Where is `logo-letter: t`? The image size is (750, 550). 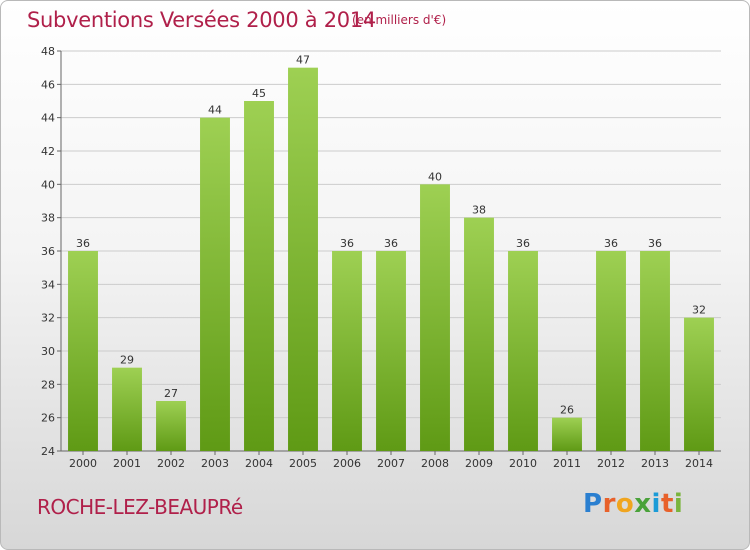
logo-letter: t is located at coordinates (667, 504).